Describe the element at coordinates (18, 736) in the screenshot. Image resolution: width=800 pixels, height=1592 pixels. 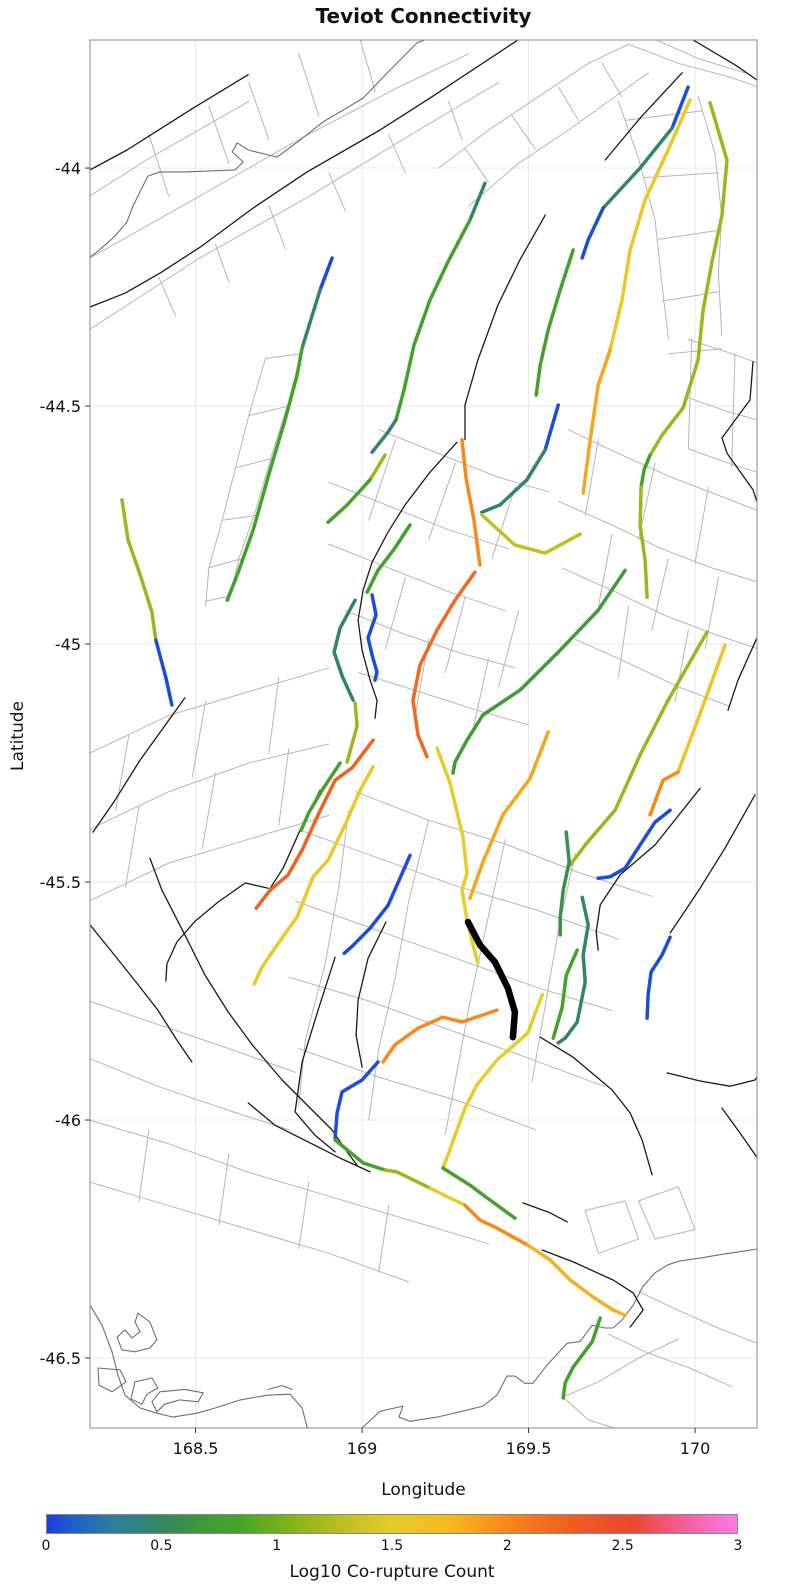
I see `y-axis-label: Latitude` at that location.